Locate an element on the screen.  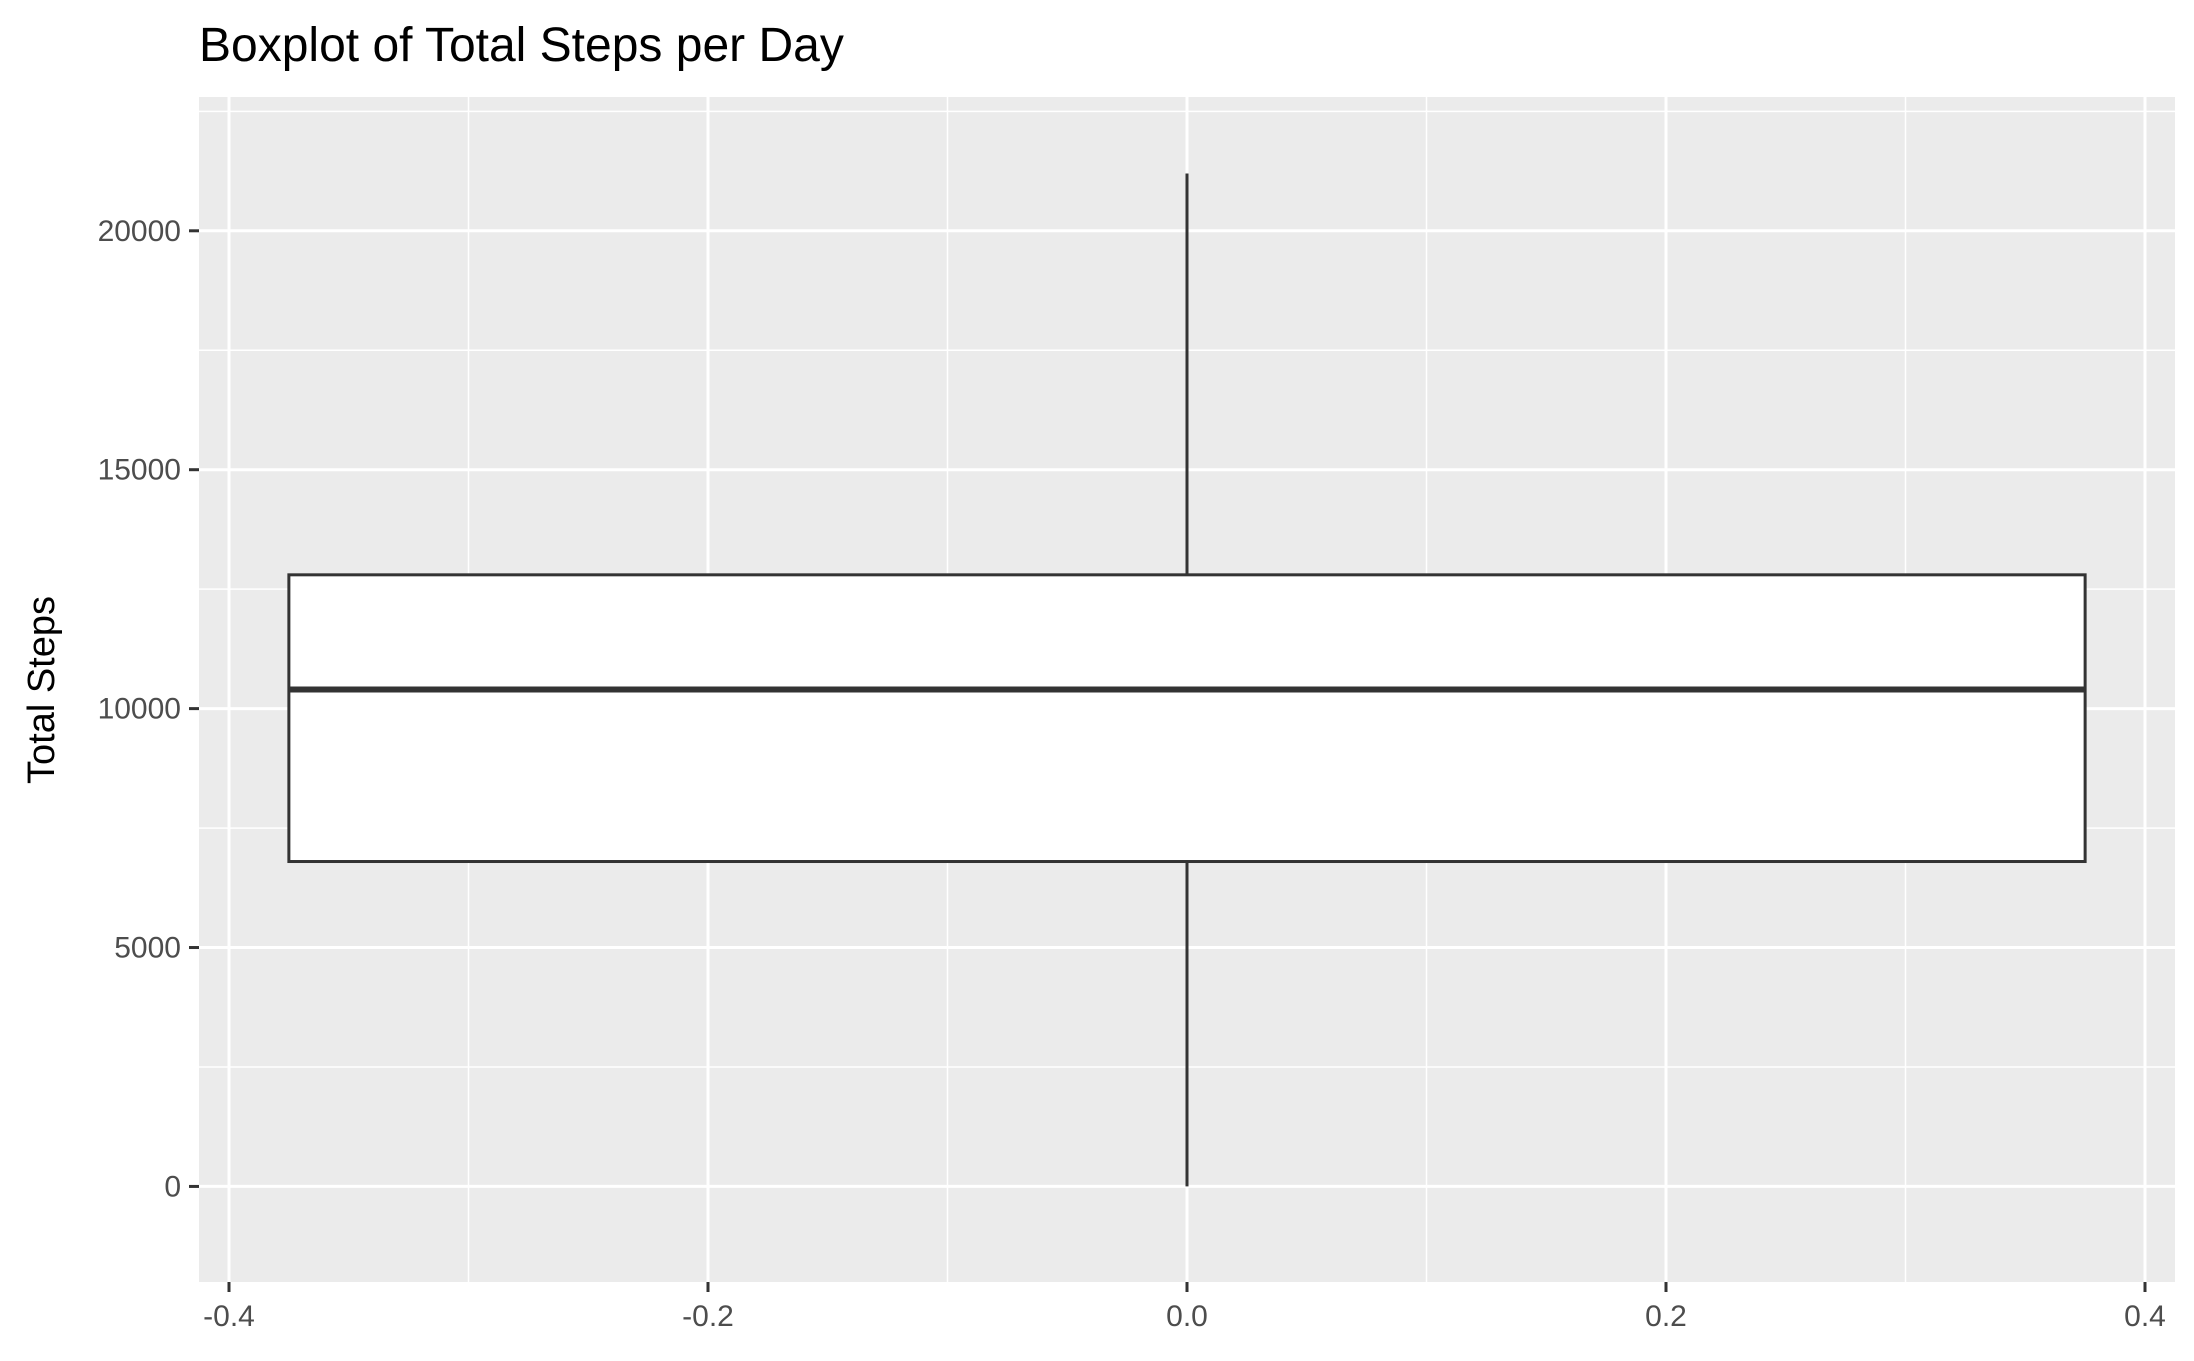
x-tick-label: 0.4 is located at coordinates (2145, 1316).